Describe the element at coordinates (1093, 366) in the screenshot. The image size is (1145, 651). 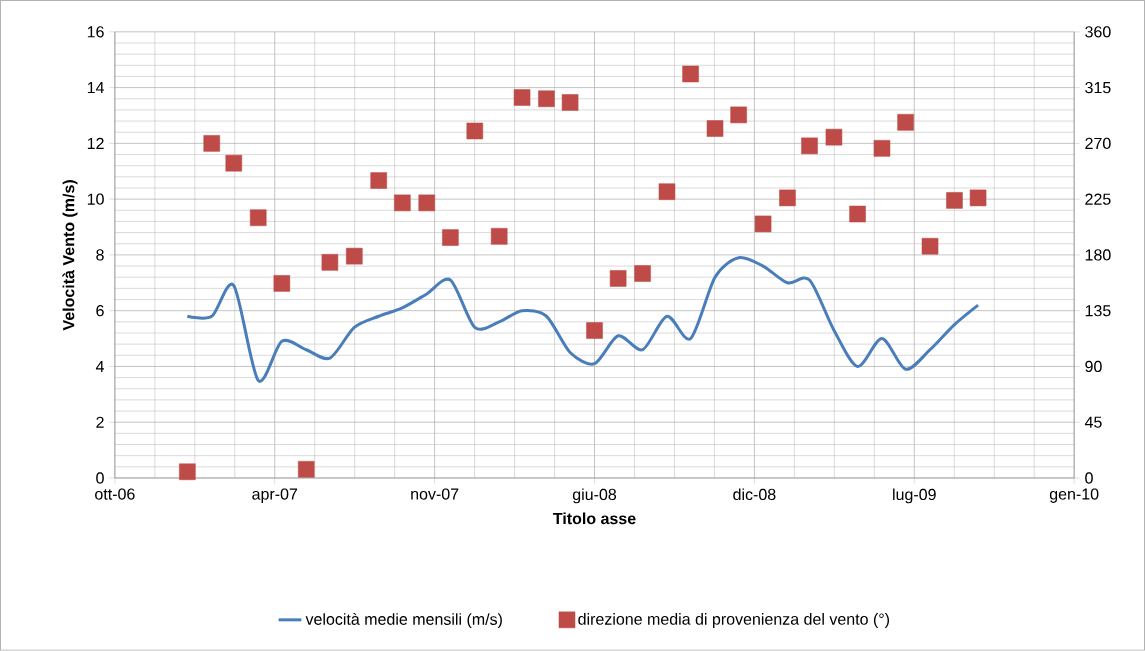
I see `y2-tick-label: 90` at that location.